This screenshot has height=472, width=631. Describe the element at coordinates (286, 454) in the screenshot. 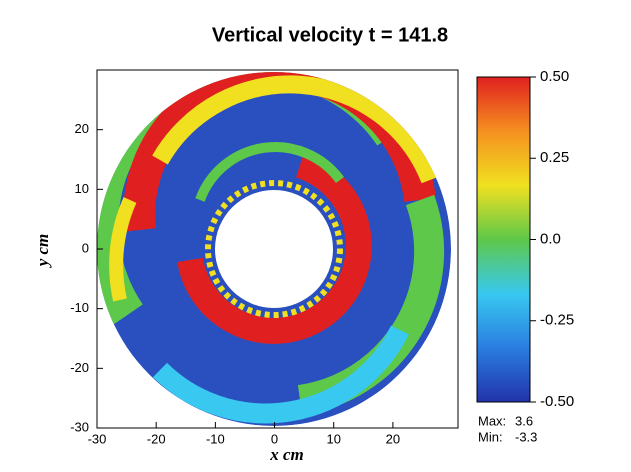

I see `x-axis-label: x cm` at that location.